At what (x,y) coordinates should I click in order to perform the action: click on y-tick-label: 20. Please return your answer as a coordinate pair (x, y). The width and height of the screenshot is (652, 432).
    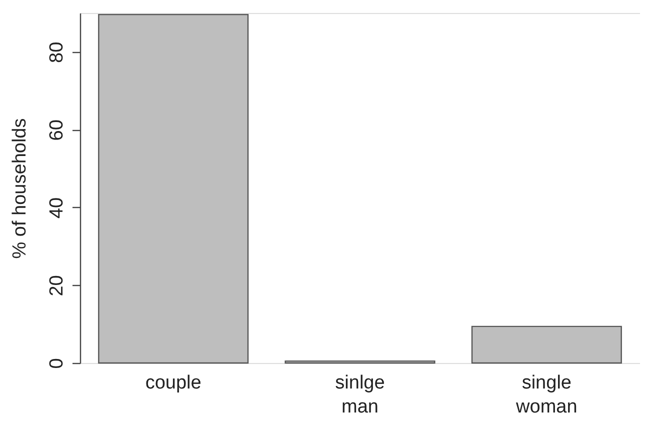
    Looking at the image, I should click on (57, 285).